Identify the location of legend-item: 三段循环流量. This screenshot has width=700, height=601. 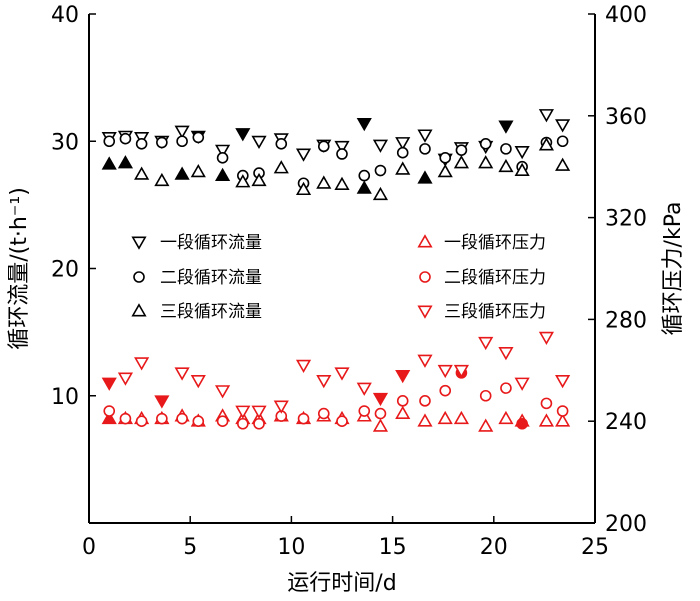
(196, 312).